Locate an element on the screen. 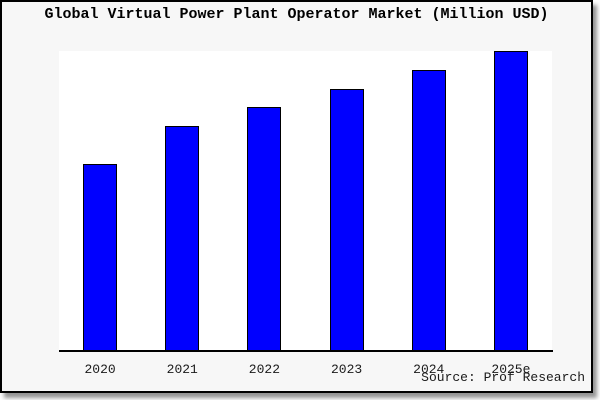 The image size is (600, 400). x-tick-label-2024: 2024 is located at coordinates (429, 369).